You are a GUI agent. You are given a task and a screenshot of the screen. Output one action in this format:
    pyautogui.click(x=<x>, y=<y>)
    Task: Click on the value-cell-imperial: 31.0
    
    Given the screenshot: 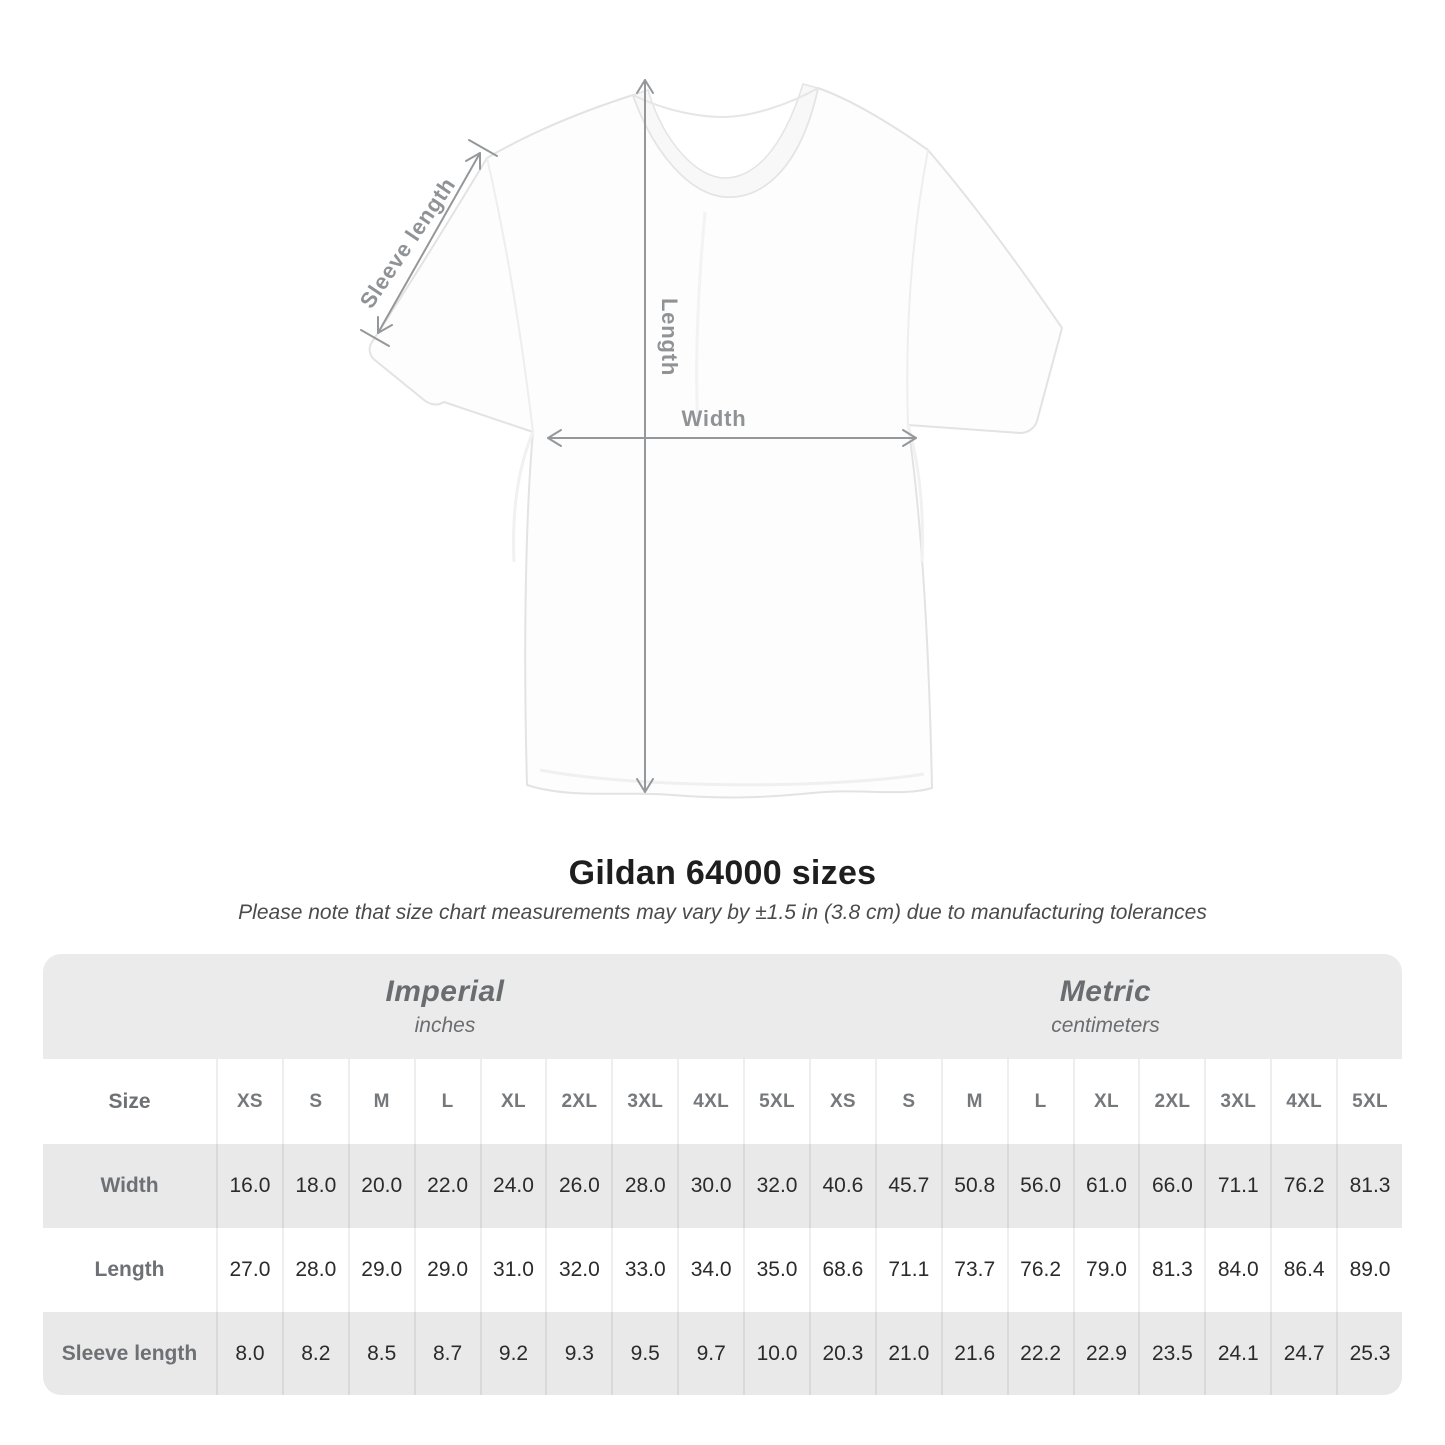 What is the action you would take?
    pyautogui.click(x=512, y=1270)
    